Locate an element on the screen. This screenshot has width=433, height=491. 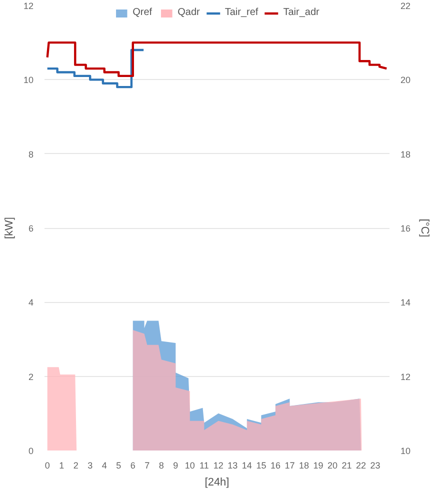
x-tick-label: 1 is located at coordinates (61, 465).